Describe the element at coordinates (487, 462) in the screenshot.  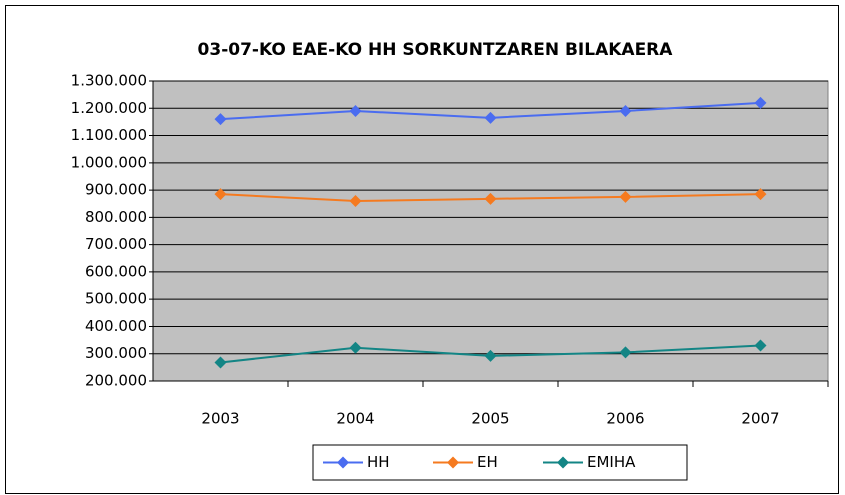
I see `legend-label: EH` at that location.